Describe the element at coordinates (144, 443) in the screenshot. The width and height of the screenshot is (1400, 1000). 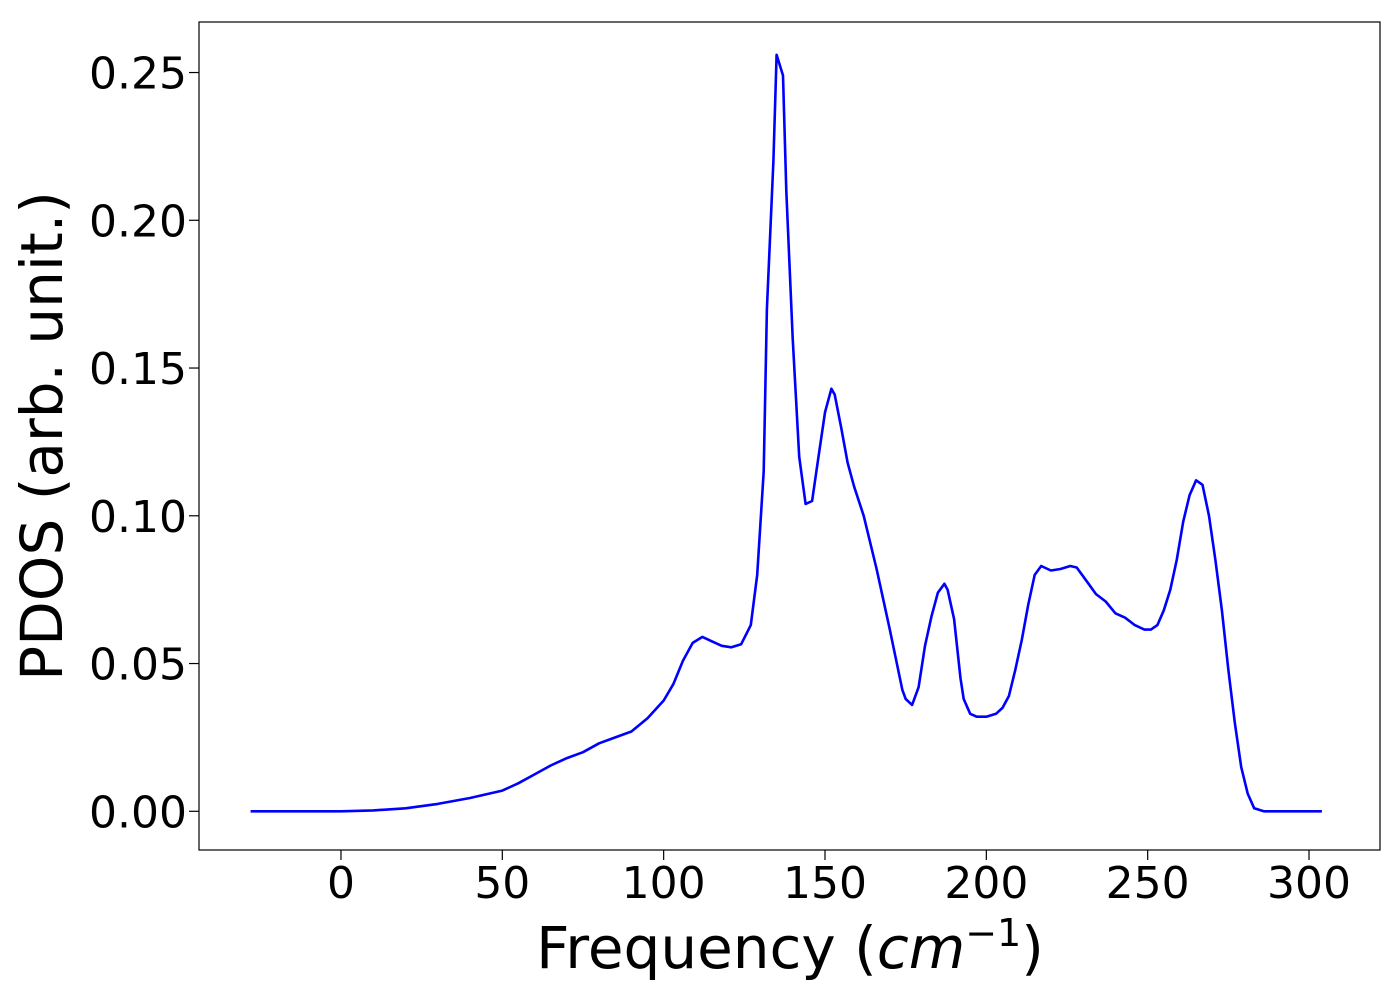
I see `y-axis: 0.00 0.05 0.10 0.15 0.20 0.25` at that location.